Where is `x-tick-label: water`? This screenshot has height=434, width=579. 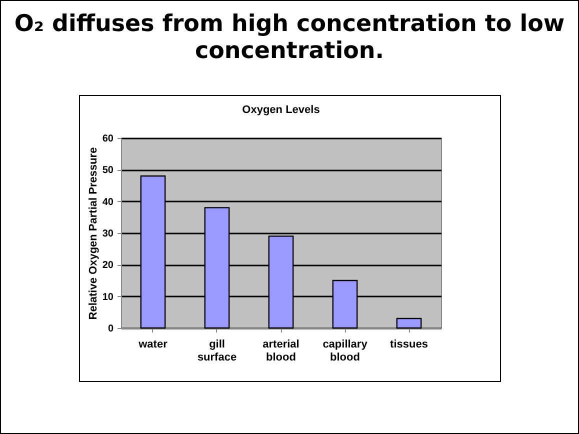 x-tick-label: water is located at coordinates (153, 344).